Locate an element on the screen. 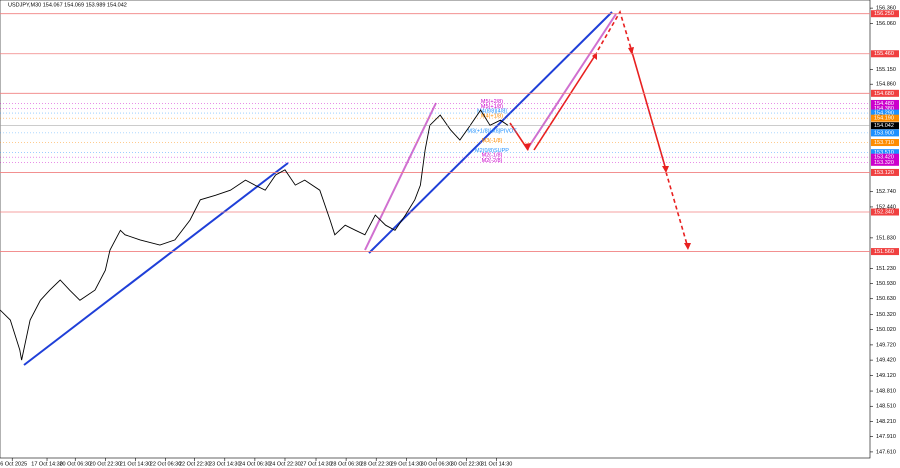 This screenshot has height=468, width=900. pivot-label: 153.320 is located at coordinates (884, 163).